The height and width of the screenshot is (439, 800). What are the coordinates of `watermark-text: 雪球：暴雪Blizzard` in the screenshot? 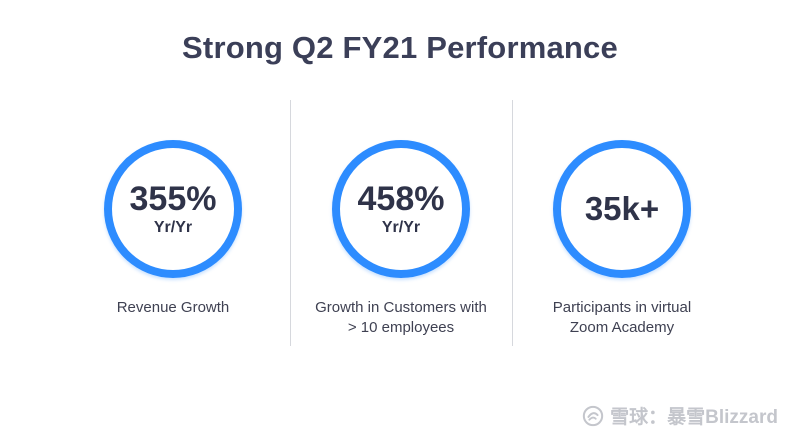 It's located at (694, 417).